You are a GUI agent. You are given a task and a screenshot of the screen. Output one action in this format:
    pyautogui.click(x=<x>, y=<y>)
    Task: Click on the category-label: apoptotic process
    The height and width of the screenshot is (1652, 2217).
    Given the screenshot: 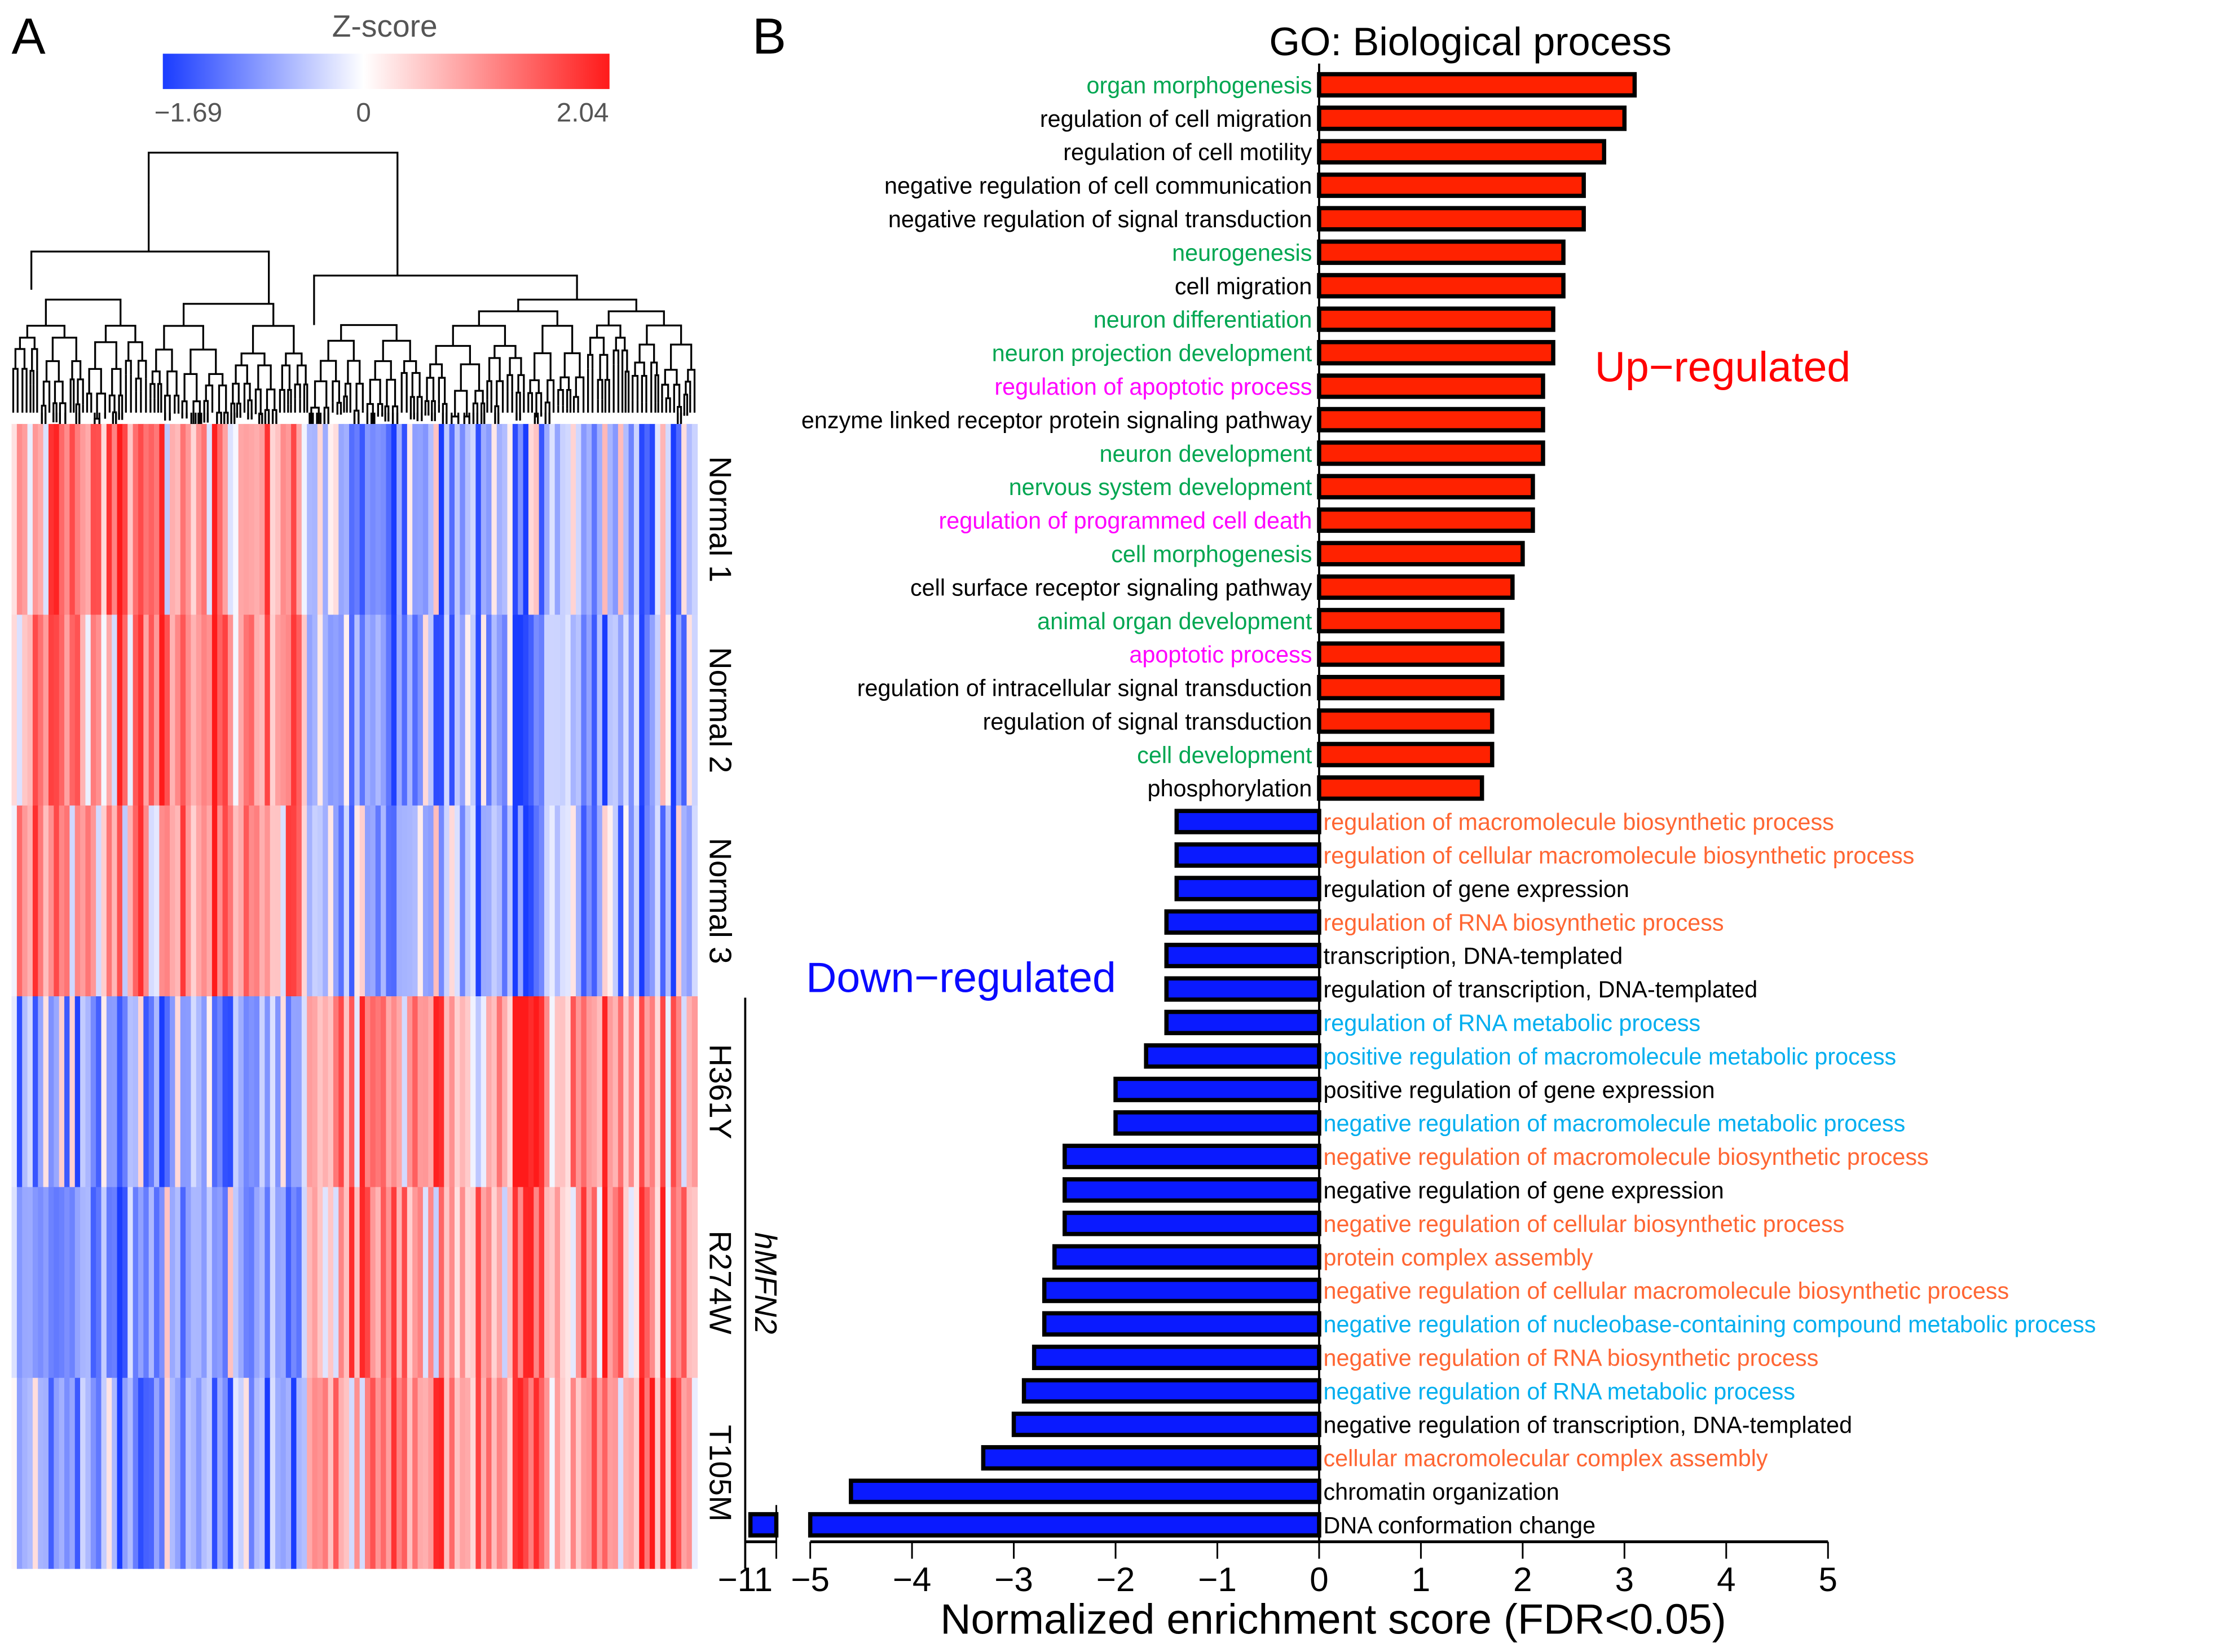 What is the action you would take?
    pyautogui.click(x=1220, y=655)
    